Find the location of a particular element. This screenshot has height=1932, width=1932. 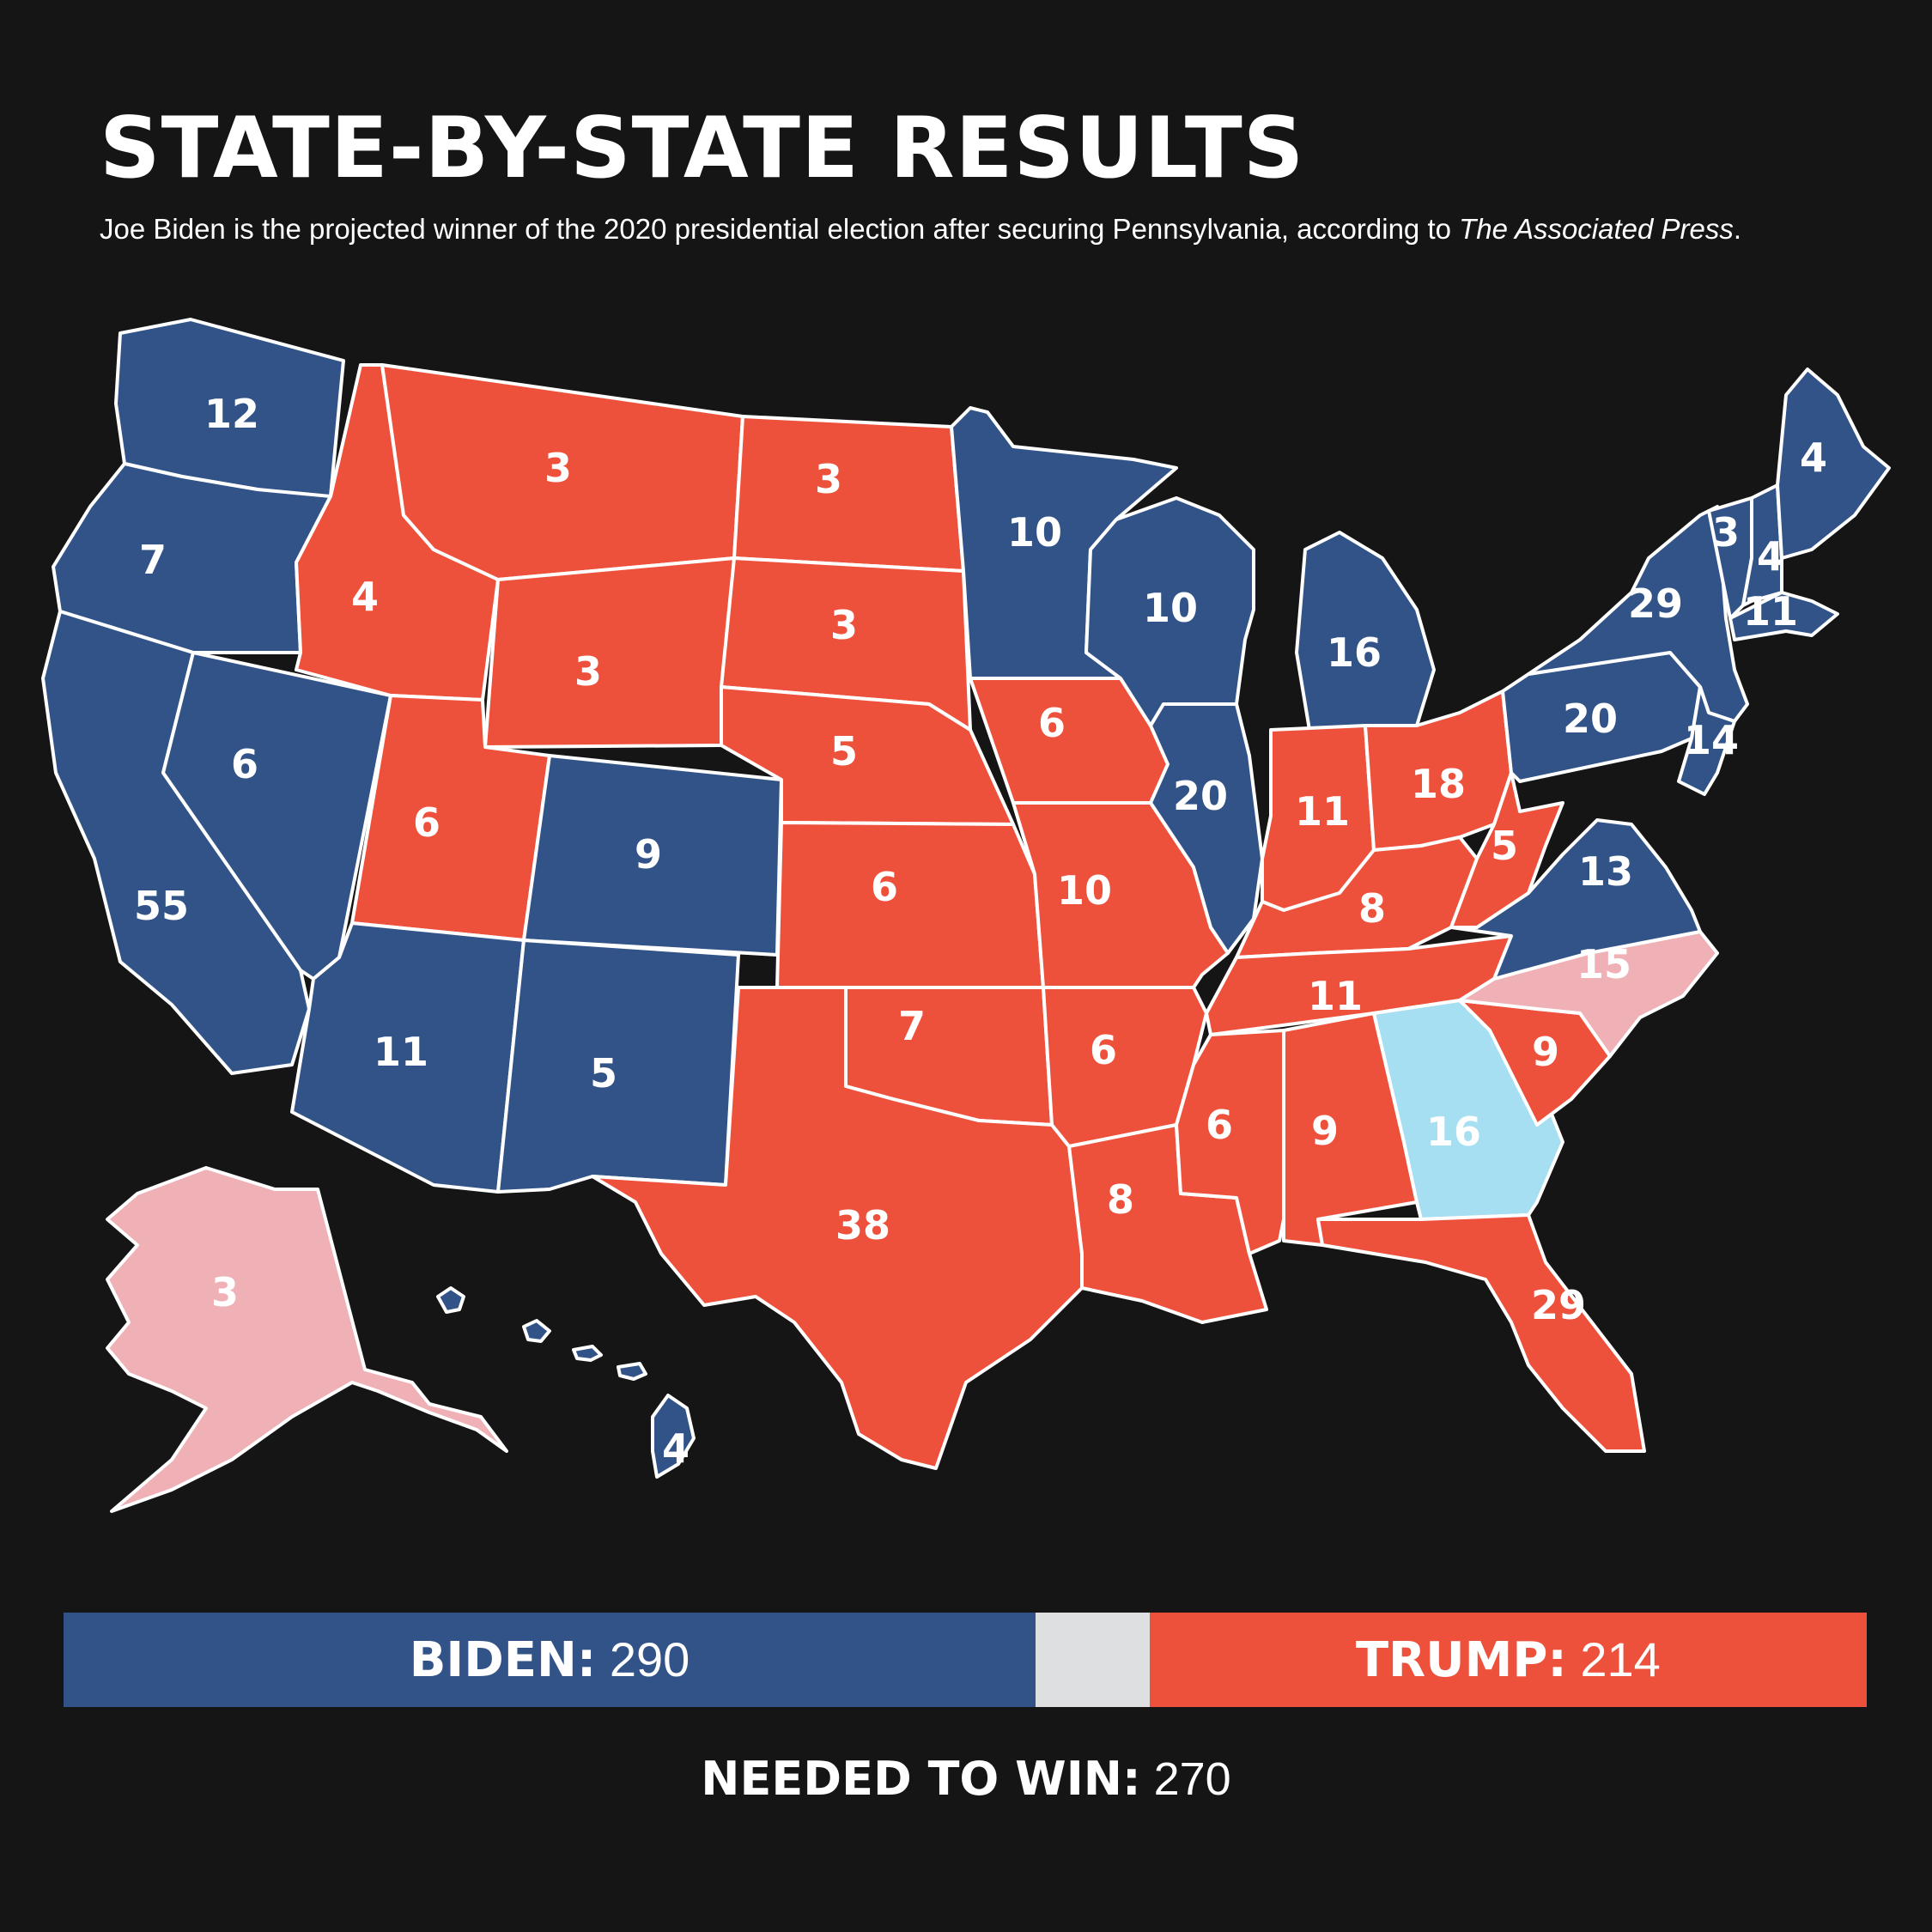

state-label-nh: 4 is located at coordinates (1770, 556).